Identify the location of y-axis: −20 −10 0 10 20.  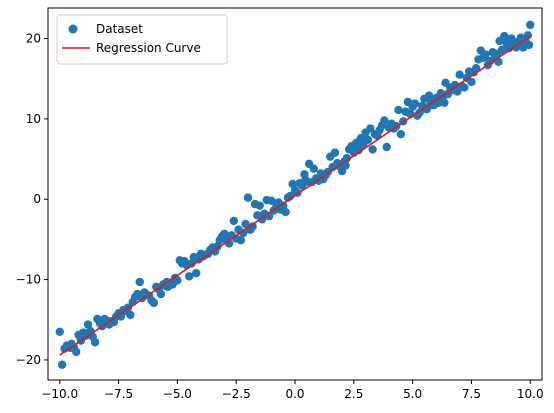
(32, 199).